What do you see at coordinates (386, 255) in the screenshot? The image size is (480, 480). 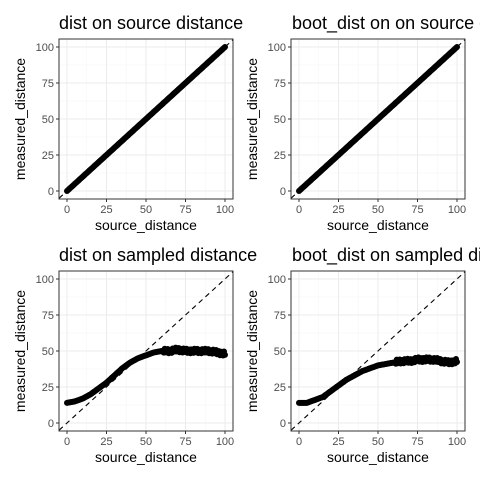 I see `panel-title: boot_dist on sampled distance` at bounding box center [386, 255].